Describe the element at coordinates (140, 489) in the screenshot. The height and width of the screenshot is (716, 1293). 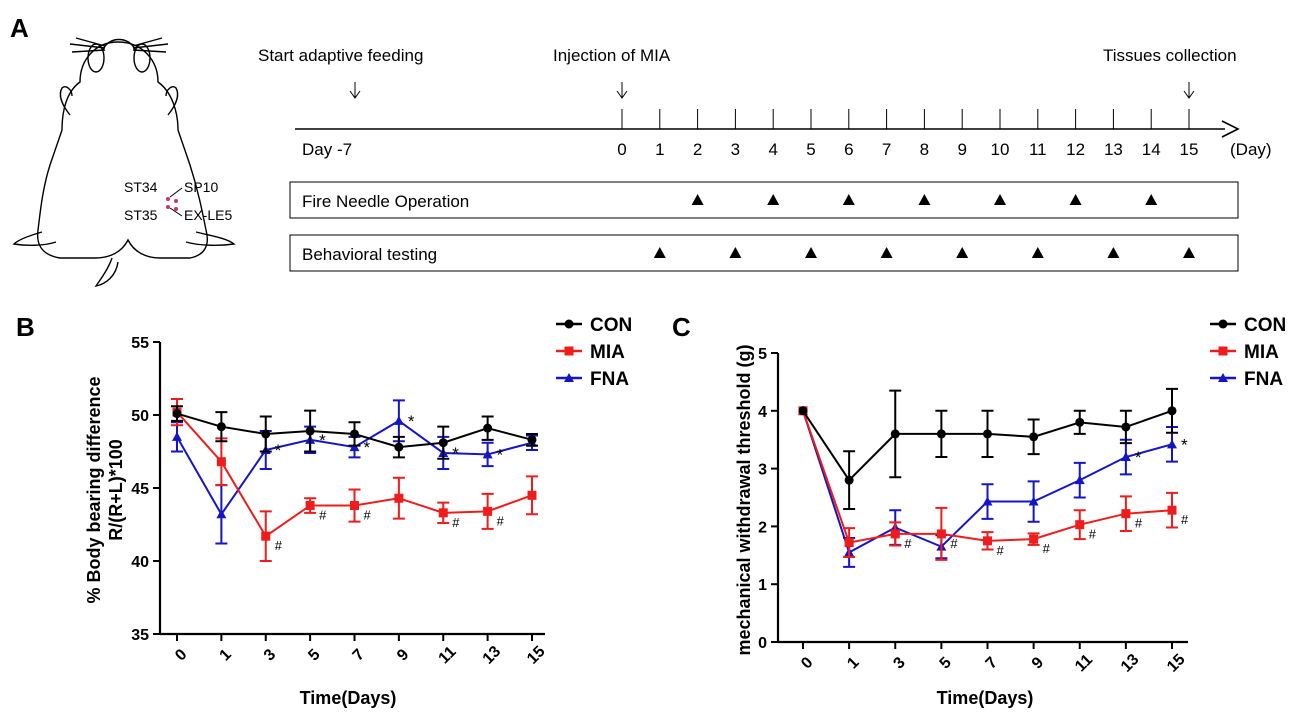
I see `chart-b-ytick-label-45: 45` at that location.